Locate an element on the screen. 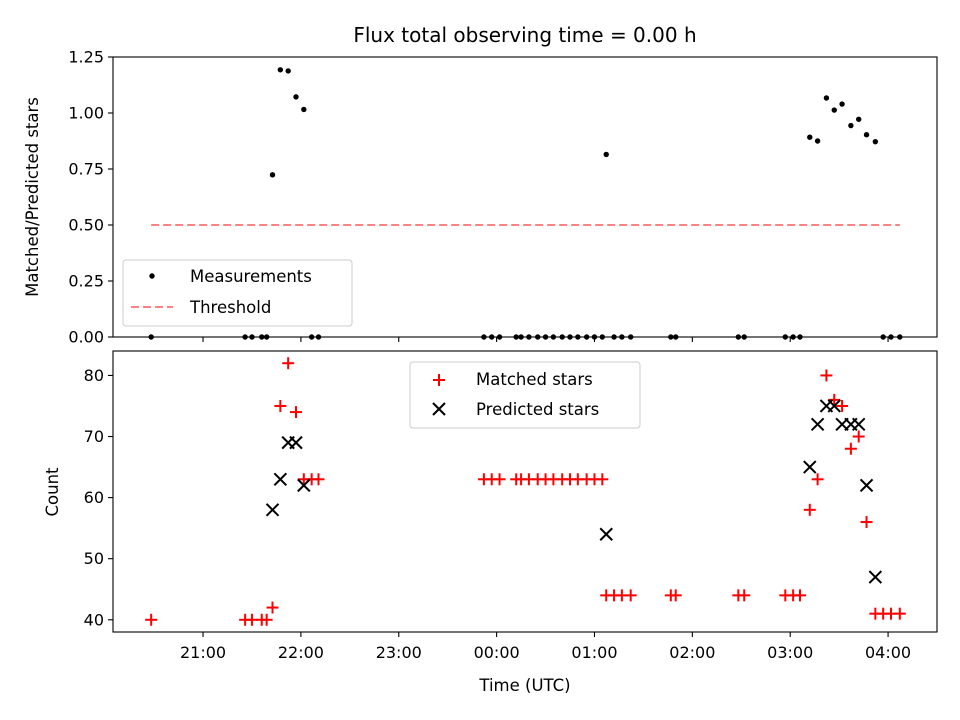  legend-marker-predicted is located at coordinates (439, 409).